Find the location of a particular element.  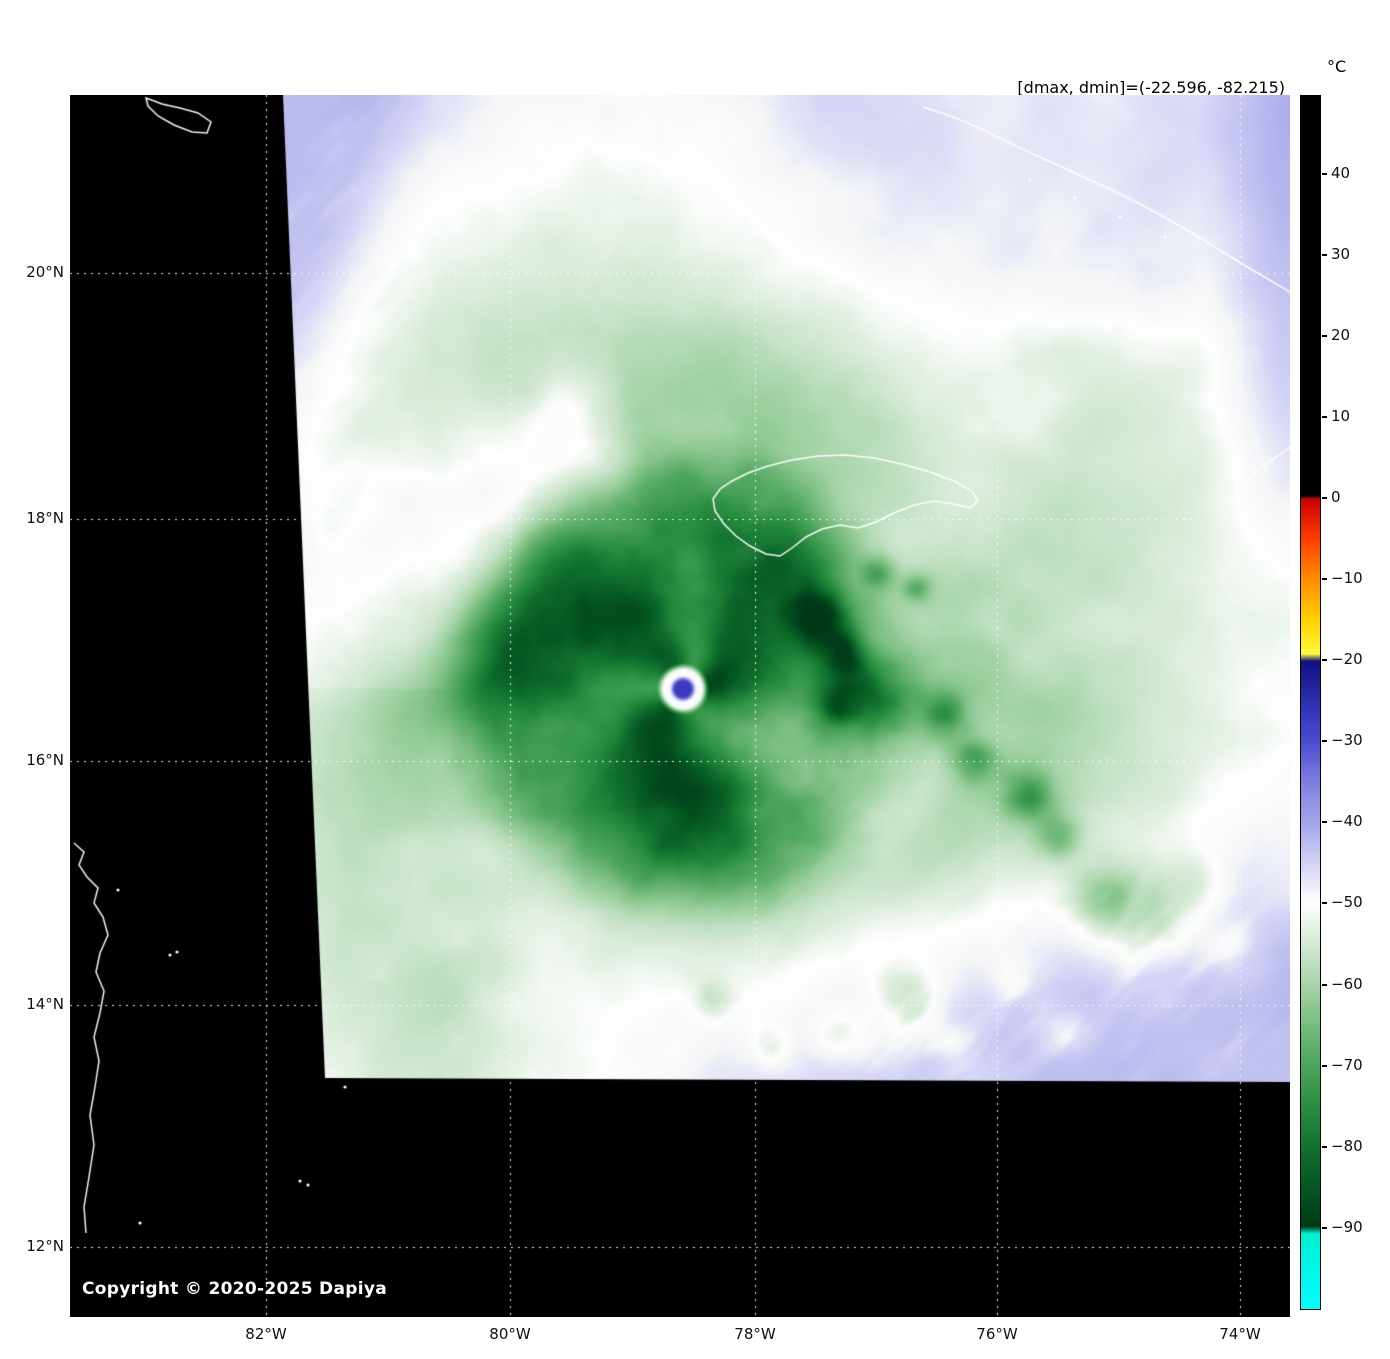

colorbar-unit-label: °C is located at coordinates (1337, 66).